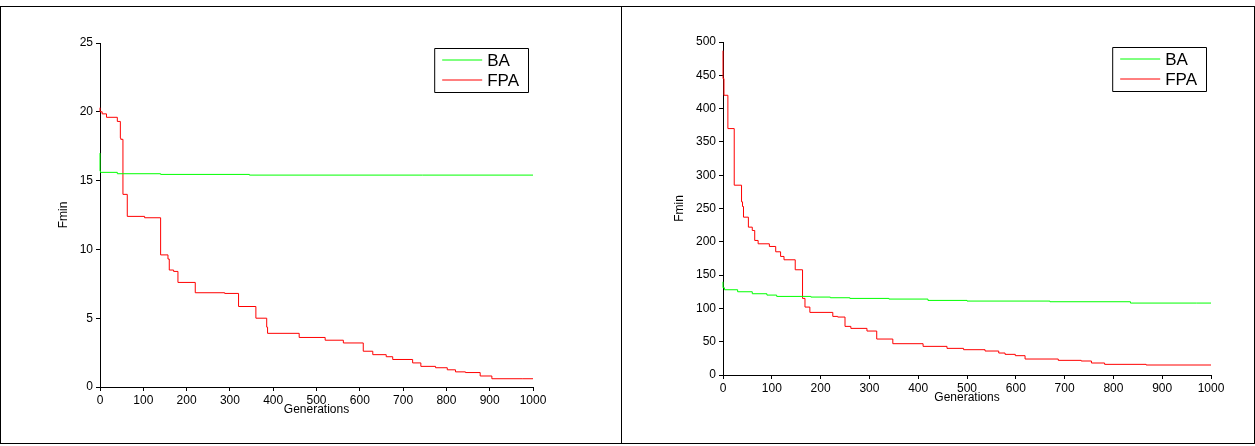  Describe the element at coordinates (706, 174) in the screenshot. I see `y-tick-label: 300` at that location.